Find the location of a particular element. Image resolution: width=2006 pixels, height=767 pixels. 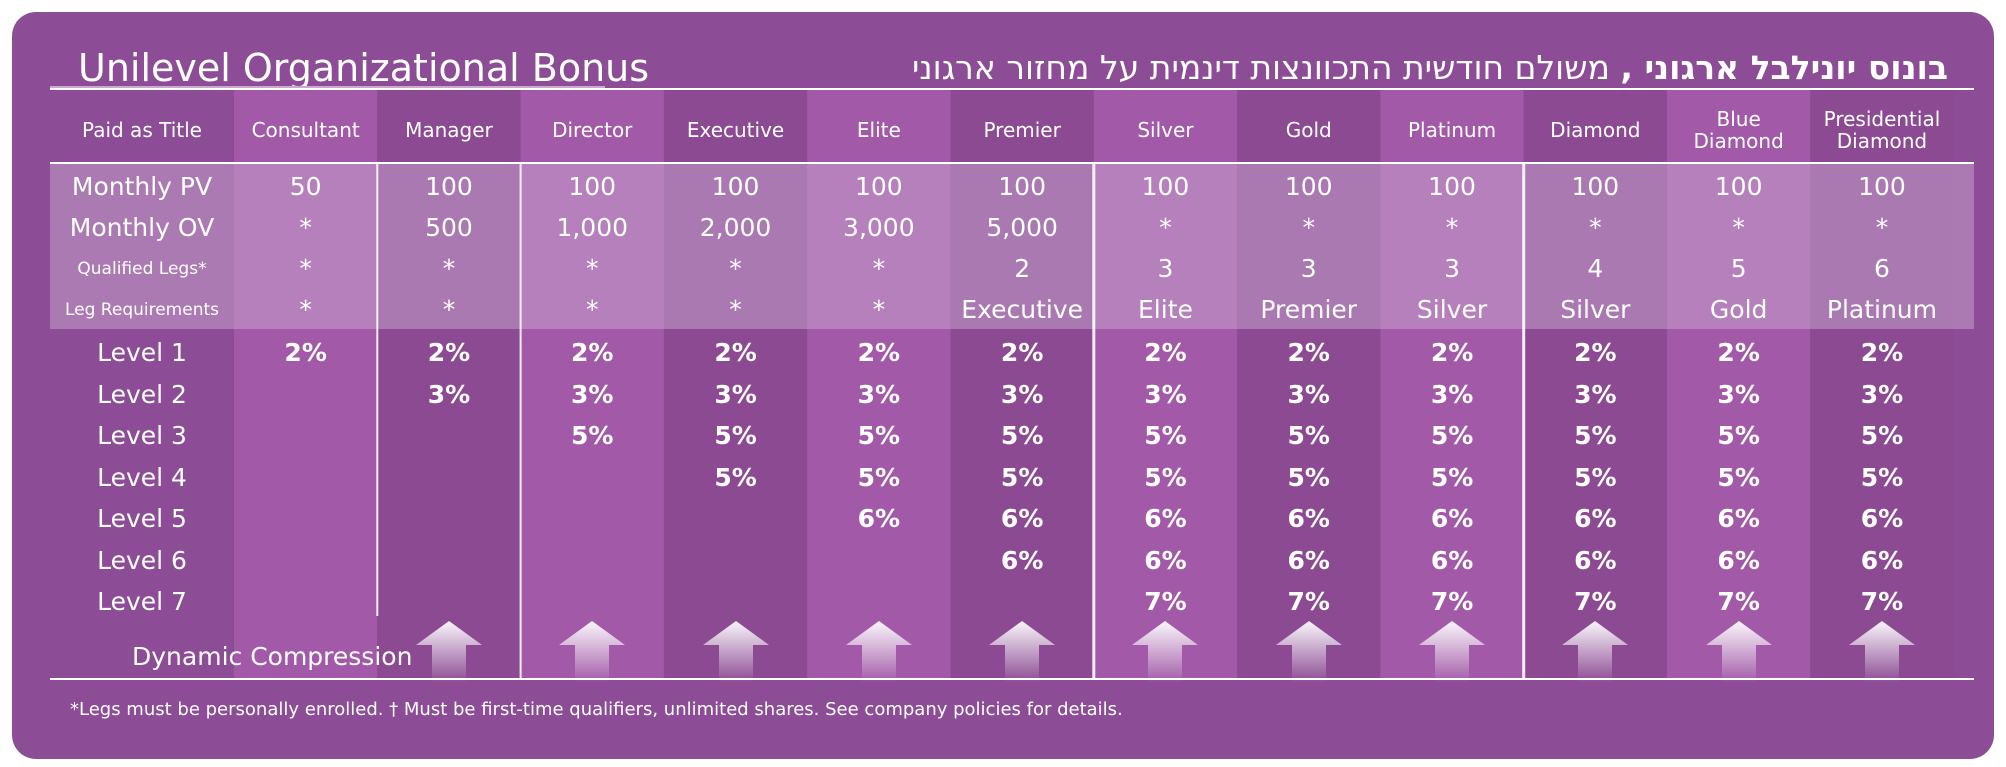

qualification-row-cell: 50 is located at coordinates (305, 186).